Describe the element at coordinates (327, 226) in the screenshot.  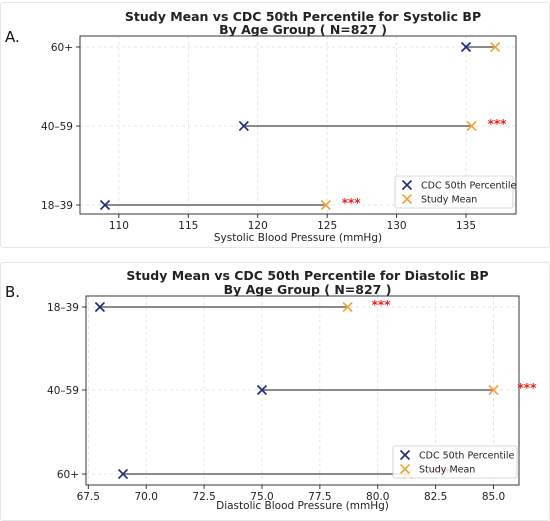
I see `x-tick-label: 125` at that location.